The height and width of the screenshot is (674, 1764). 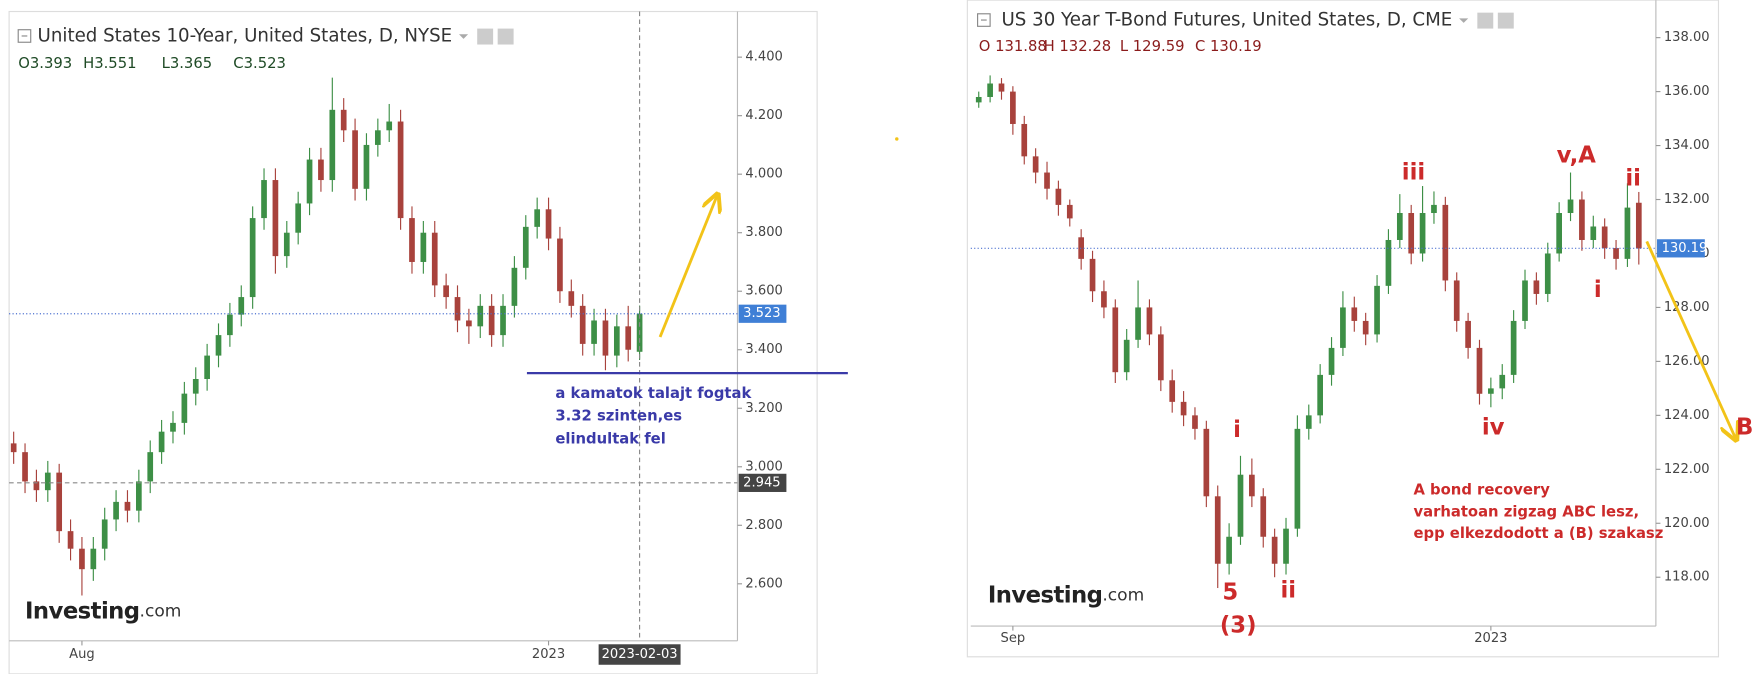 What do you see at coordinates (1687, 469) in the screenshot?
I see `y-tick-label: 122.00` at bounding box center [1687, 469].